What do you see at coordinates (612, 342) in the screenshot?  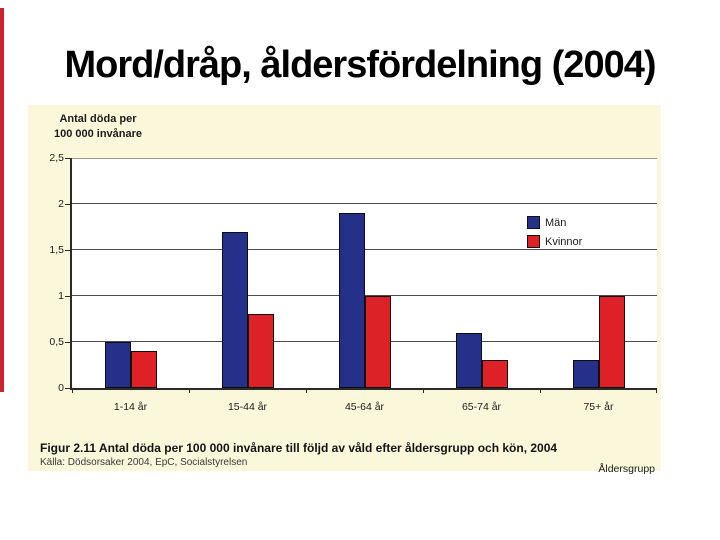 I see `bar-women-75+` at bounding box center [612, 342].